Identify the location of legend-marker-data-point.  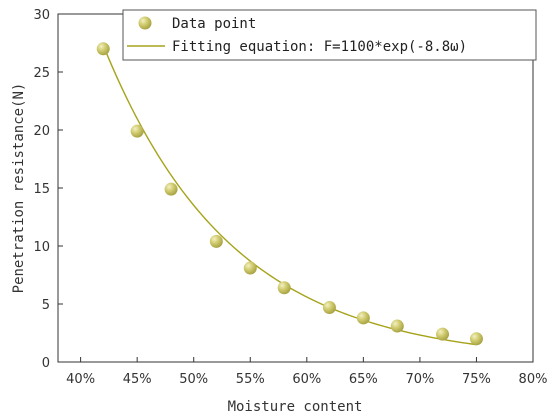
(145, 23).